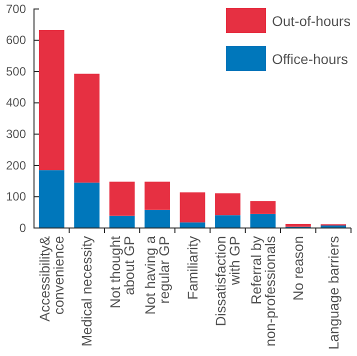 The height and width of the screenshot is (356, 357). Describe the element at coordinates (16, 165) in the screenshot. I see `y-tick-label: 200` at that location.